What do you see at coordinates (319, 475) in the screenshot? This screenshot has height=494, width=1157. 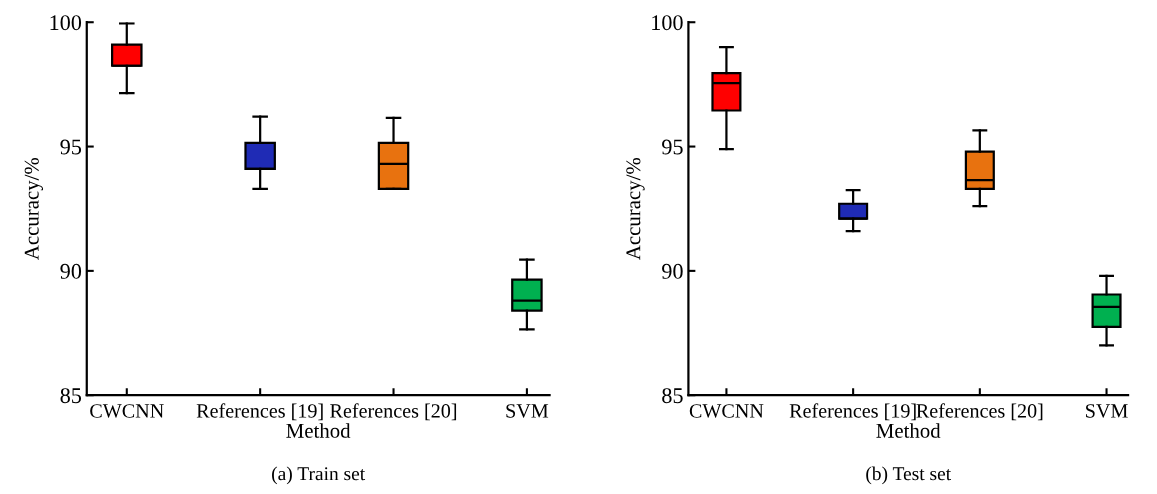 I see `text: (a) Train set` at bounding box center [319, 475].